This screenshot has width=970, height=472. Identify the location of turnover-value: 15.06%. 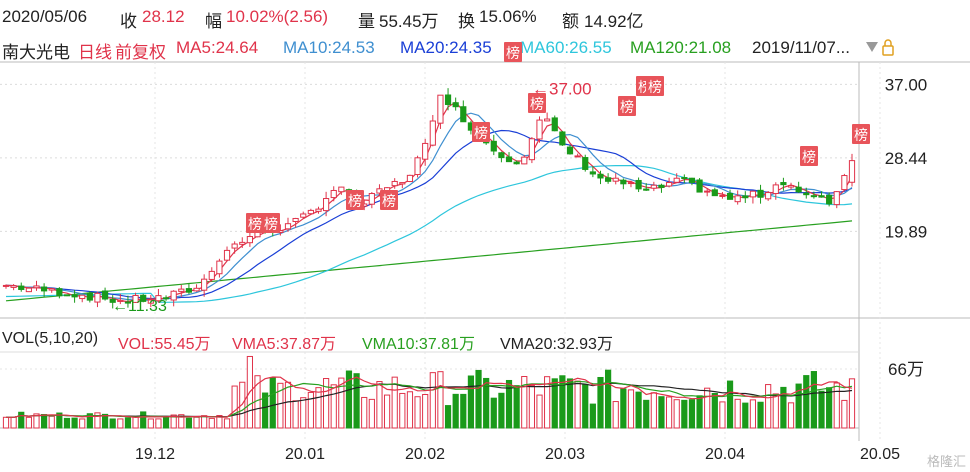
(508, 16).